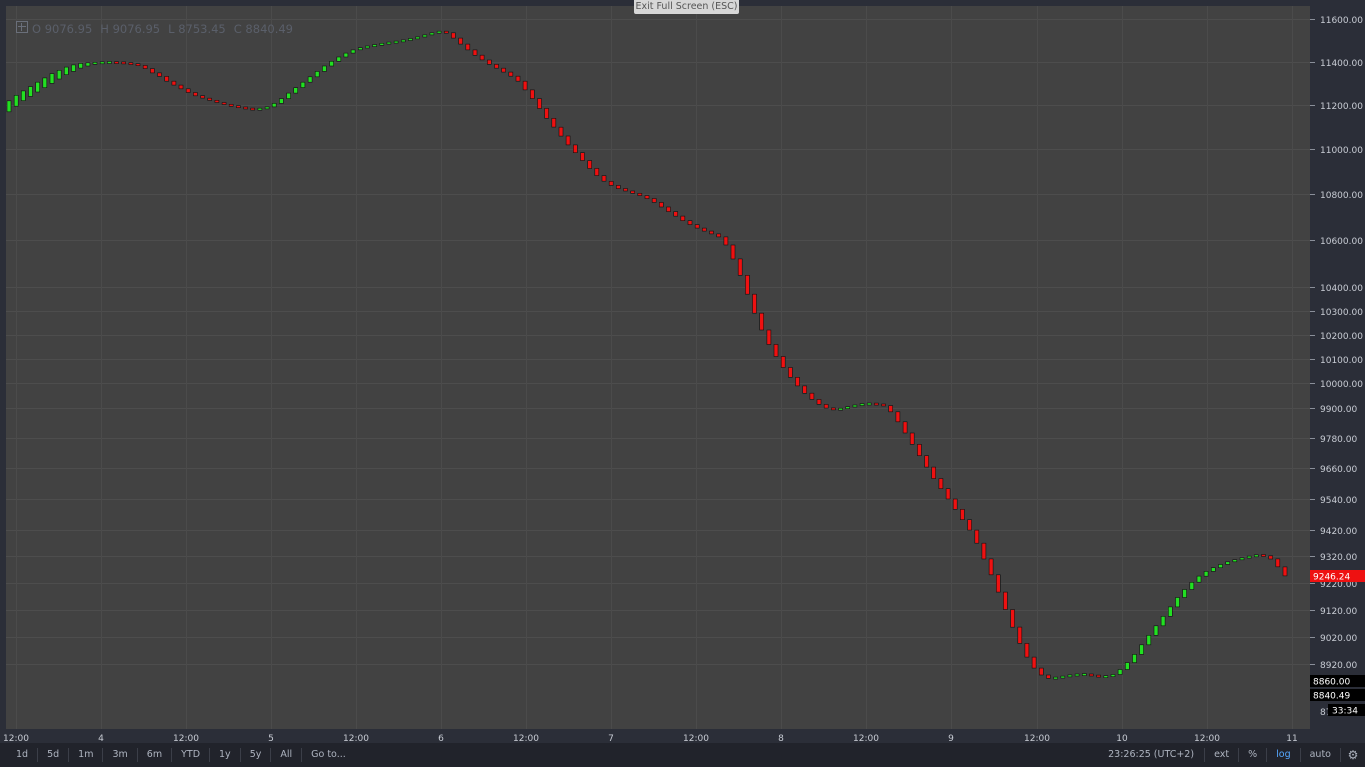 This screenshot has height=767, width=1365. I want to click on range-button-6m: 6m, so click(155, 755).